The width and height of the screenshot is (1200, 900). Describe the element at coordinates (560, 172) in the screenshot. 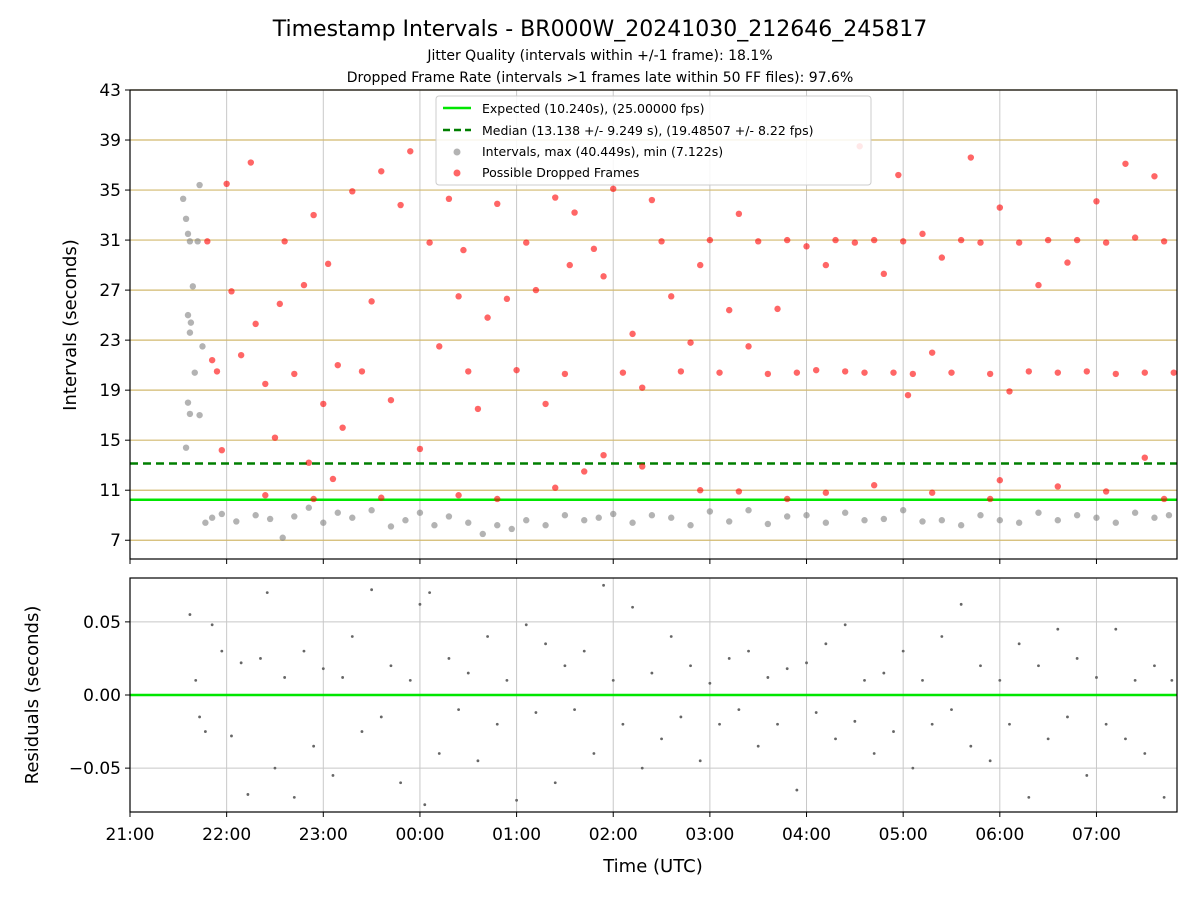

I see `legend-dropped-label: Possible Dropped Frames` at that location.